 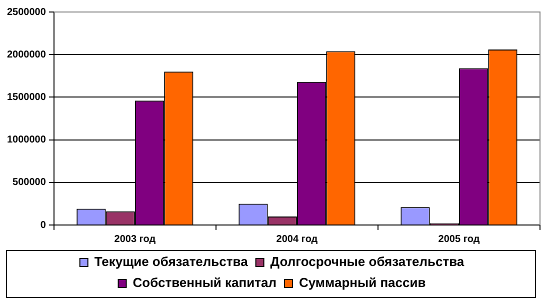 What do you see at coordinates (135, 239) in the screenshot?
I see `x-tick-label: 2003 год` at bounding box center [135, 239].